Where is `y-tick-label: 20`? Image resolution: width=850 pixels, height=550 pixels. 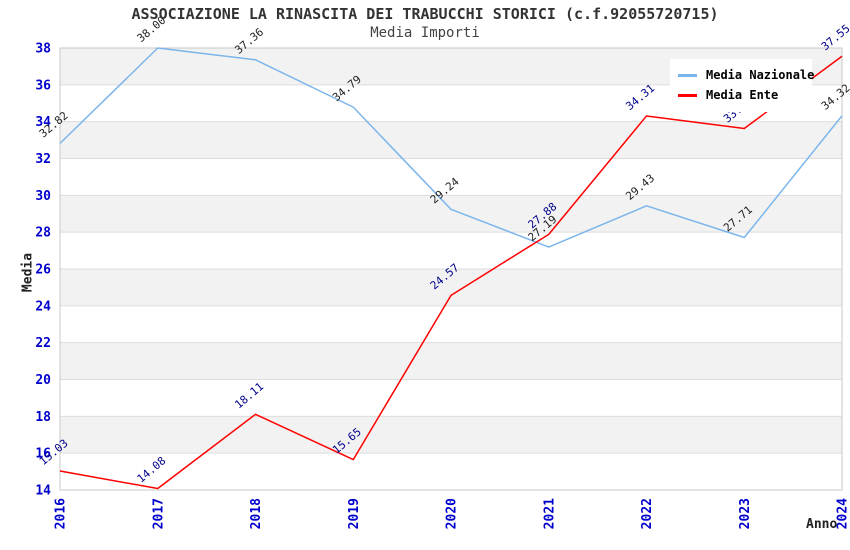 y-tick-label: 20 is located at coordinates (43, 380).